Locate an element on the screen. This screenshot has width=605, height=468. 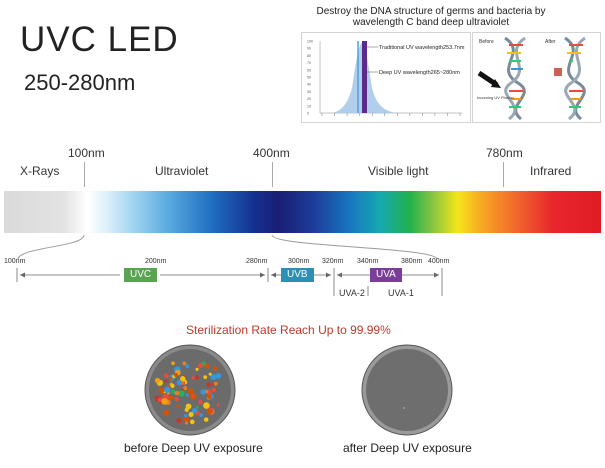
after-label: After is located at coordinates (550, 42).